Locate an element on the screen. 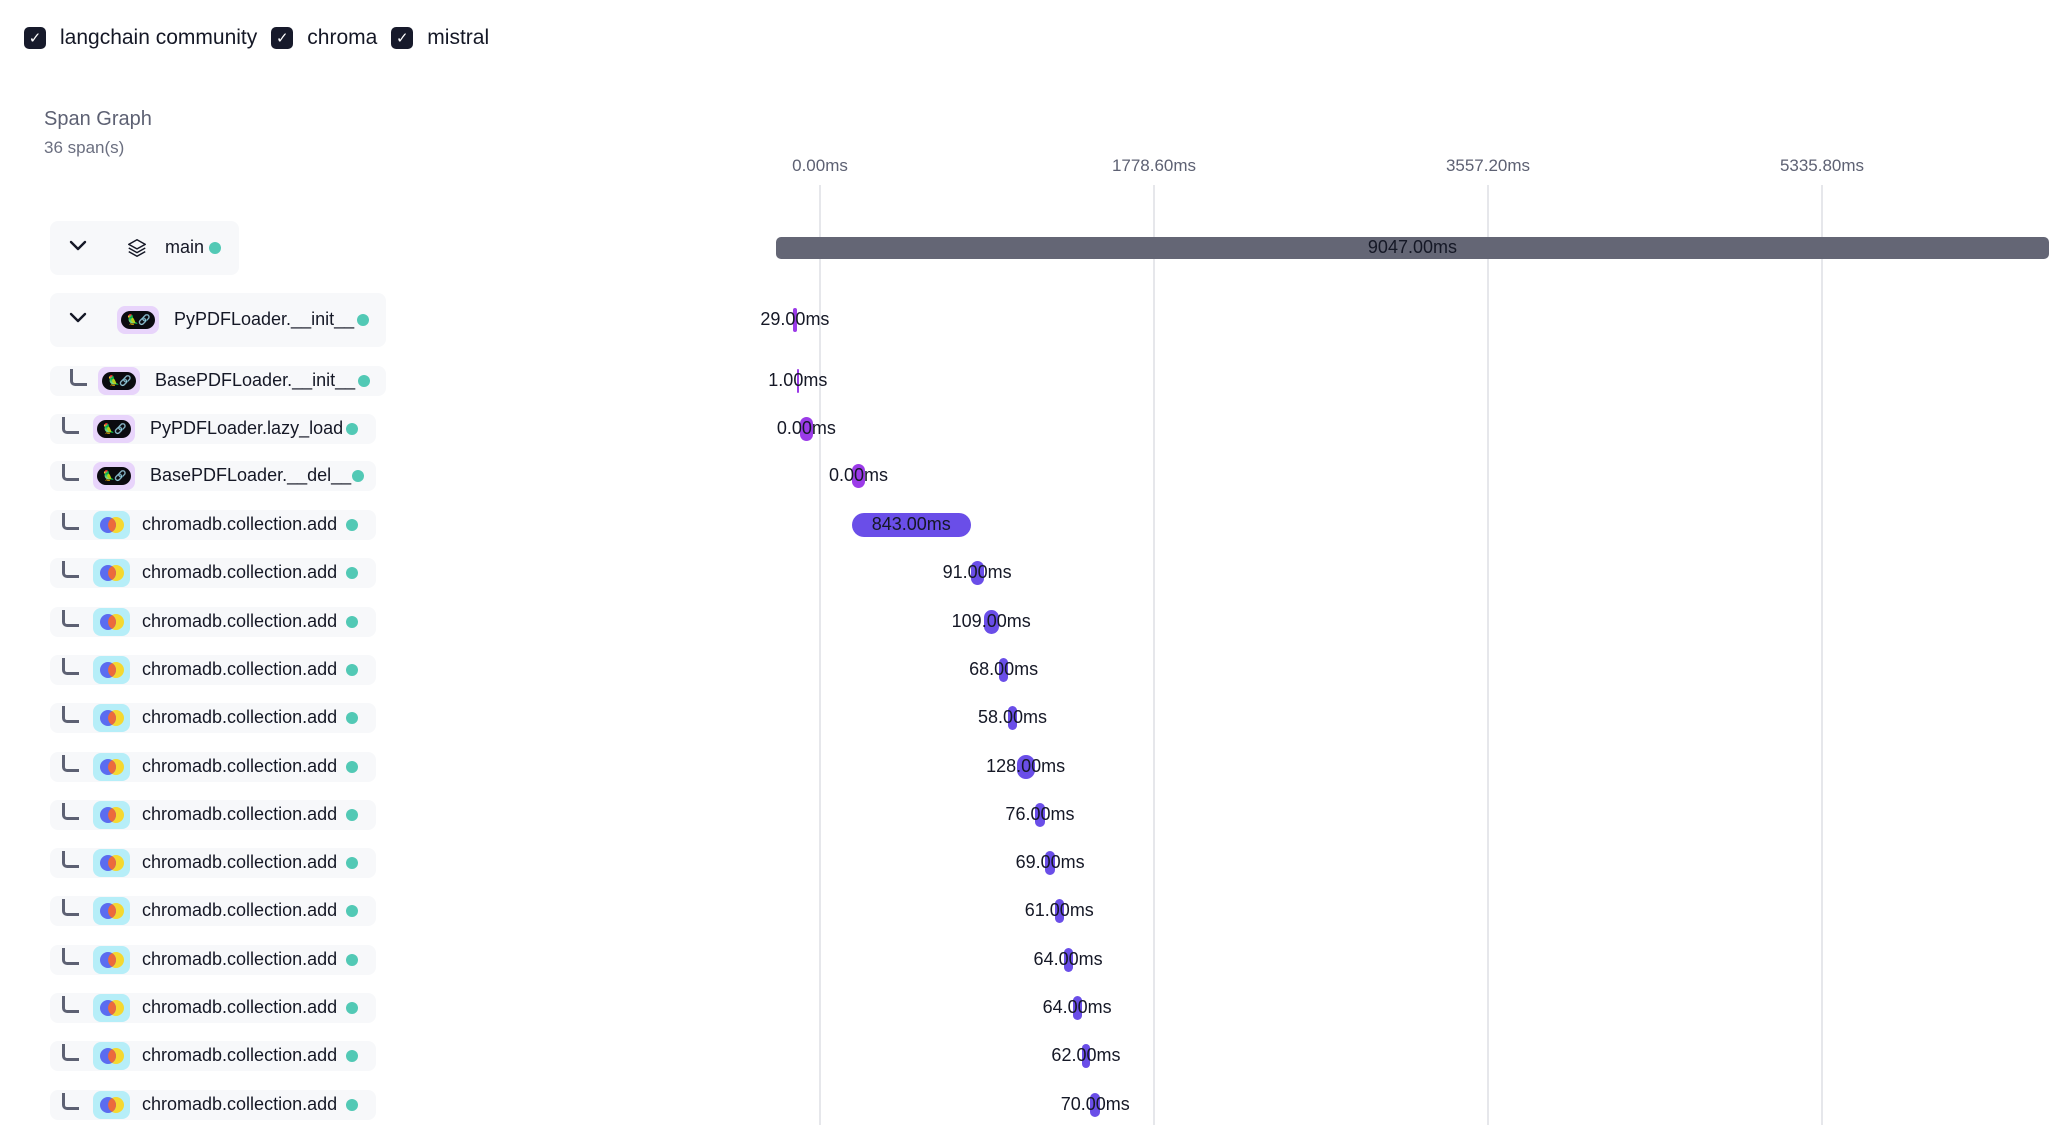 This screenshot has height=1125, width=2070. span-duration-label: 109.00ms is located at coordinates (991, 620).